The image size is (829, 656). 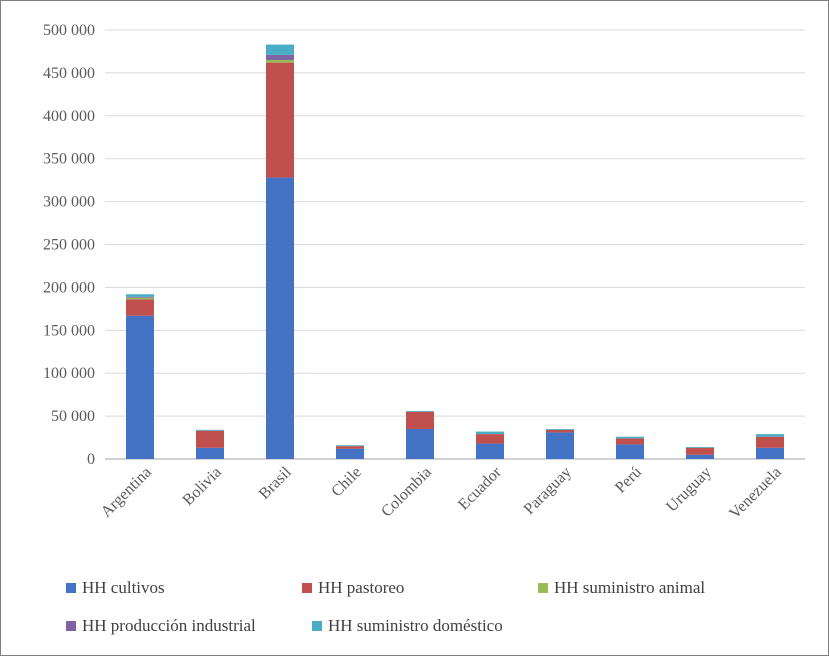 I want to click on y-tick-label: 0, so click(x=91, y=459).